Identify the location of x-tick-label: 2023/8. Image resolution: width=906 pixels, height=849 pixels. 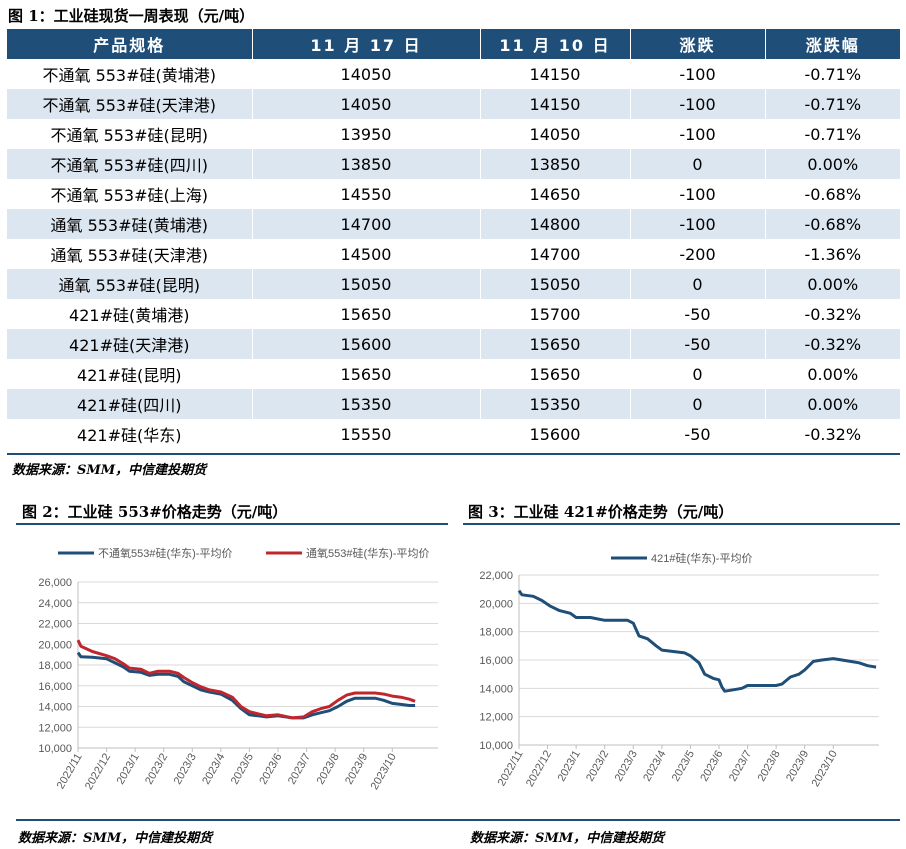
(769, 766).